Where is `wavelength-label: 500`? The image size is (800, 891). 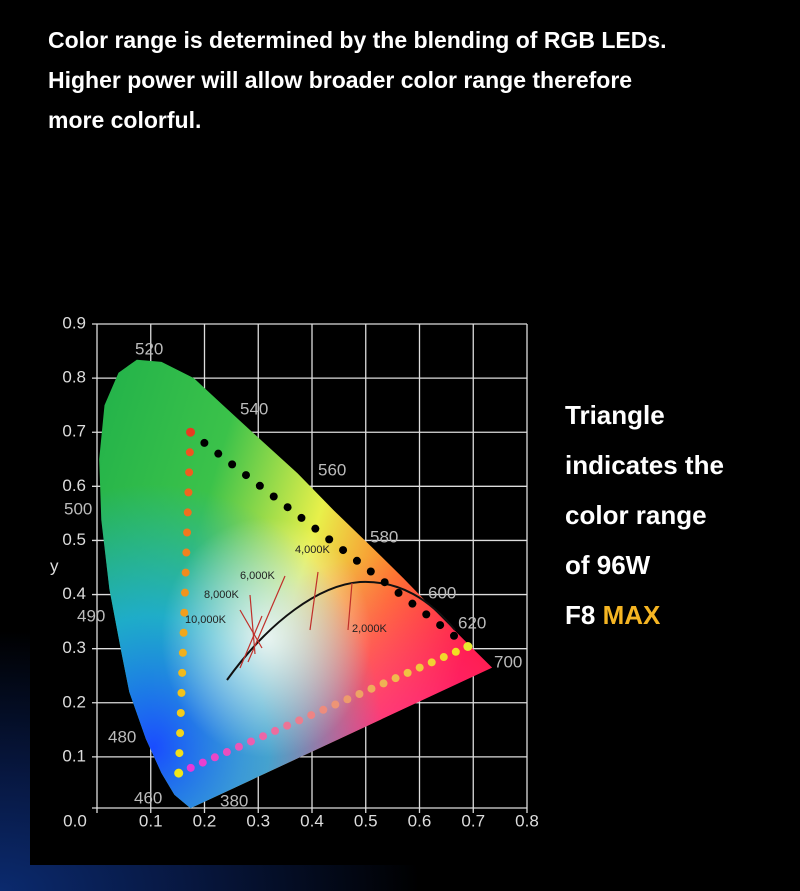
wavelength-label: 500 is located at coordinates (78, 508).